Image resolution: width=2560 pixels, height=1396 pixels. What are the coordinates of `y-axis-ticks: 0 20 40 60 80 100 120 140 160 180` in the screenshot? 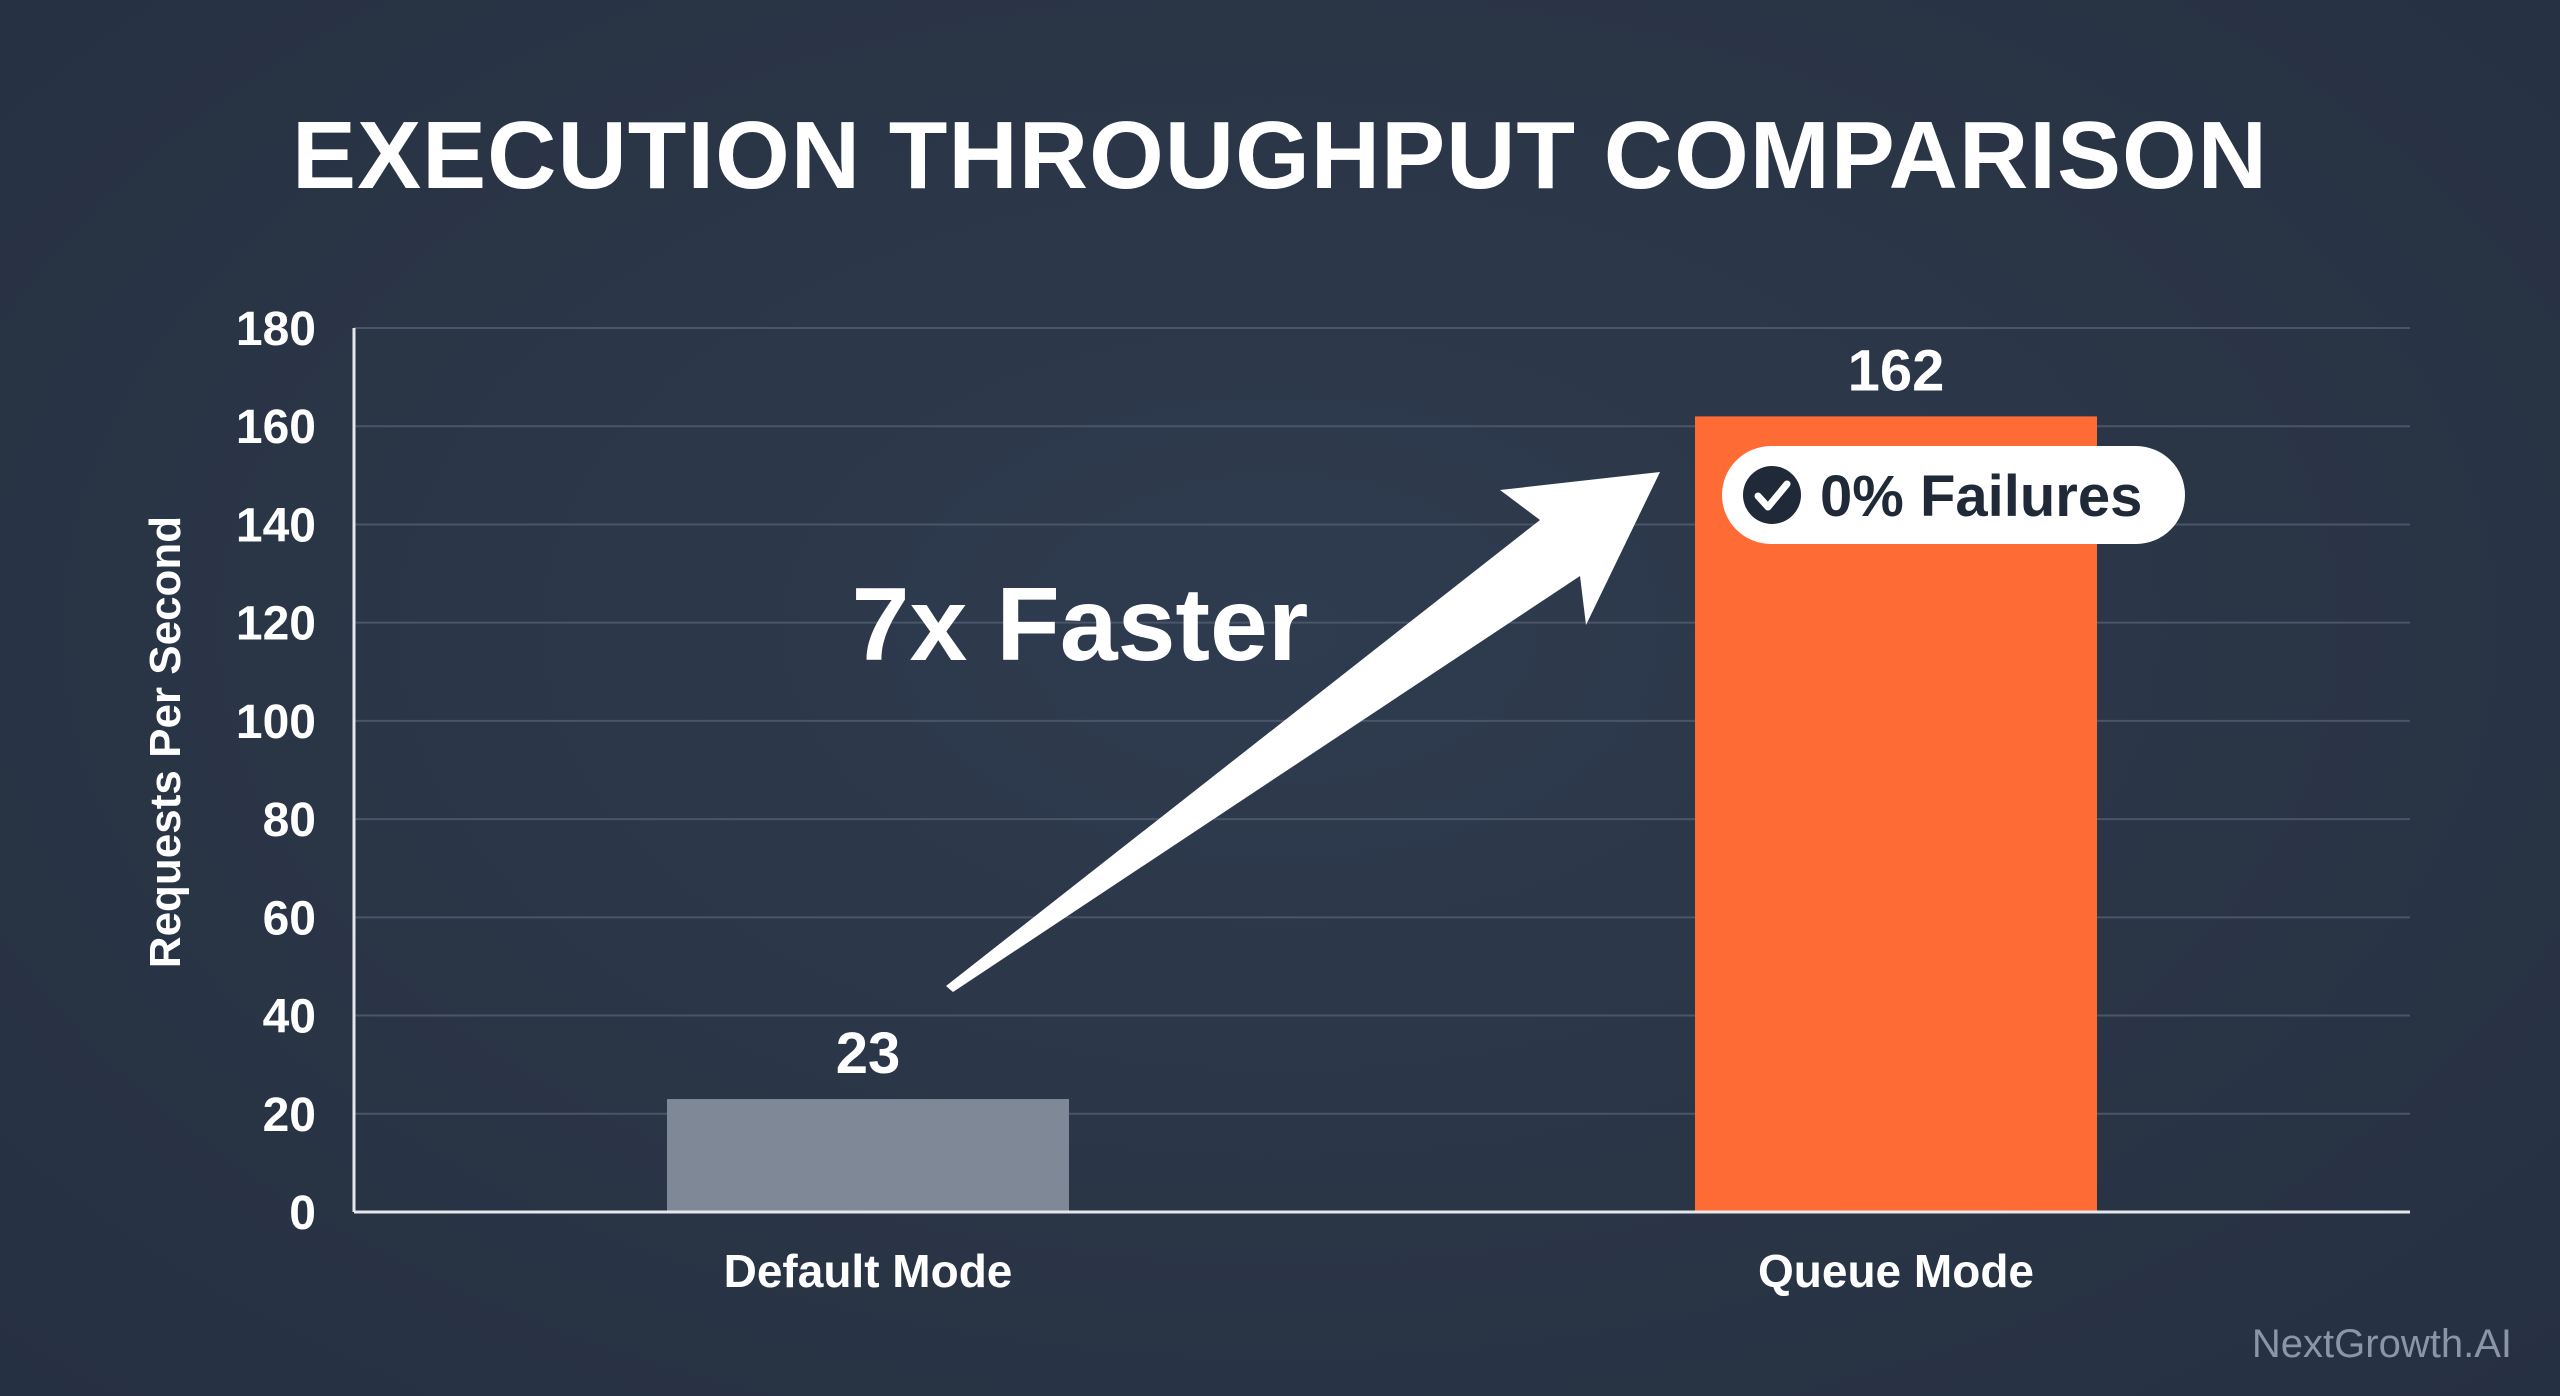 It's located at (276, 771).